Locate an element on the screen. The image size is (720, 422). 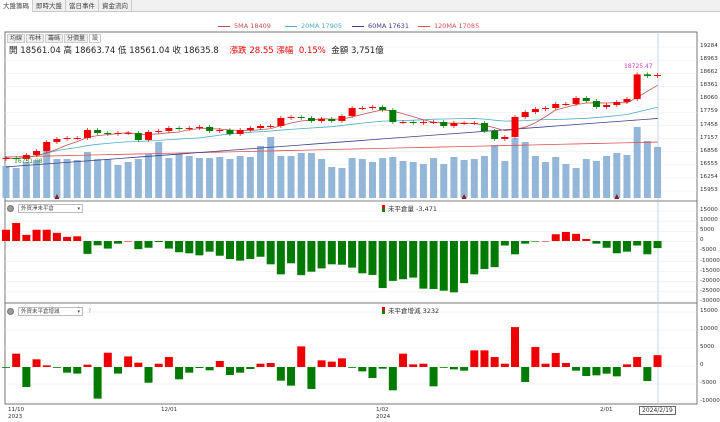
tab-events: 當日事件 is located at coordinates (82, 6).